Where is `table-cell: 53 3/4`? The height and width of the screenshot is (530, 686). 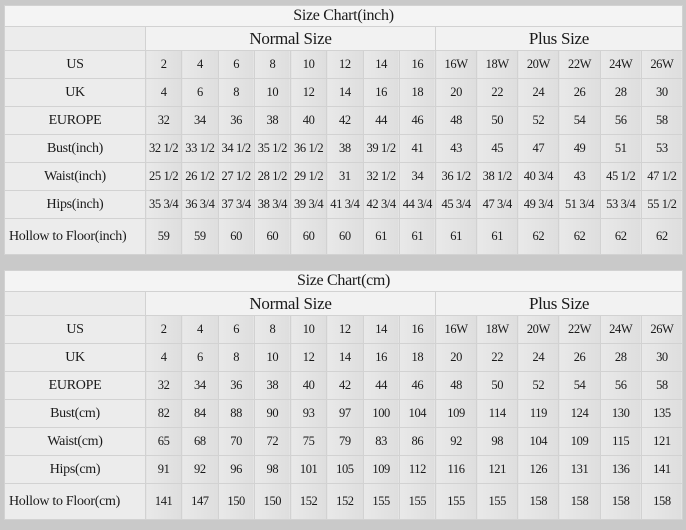
table-cell: 53 3/4 is located at coordinates (620, 204).